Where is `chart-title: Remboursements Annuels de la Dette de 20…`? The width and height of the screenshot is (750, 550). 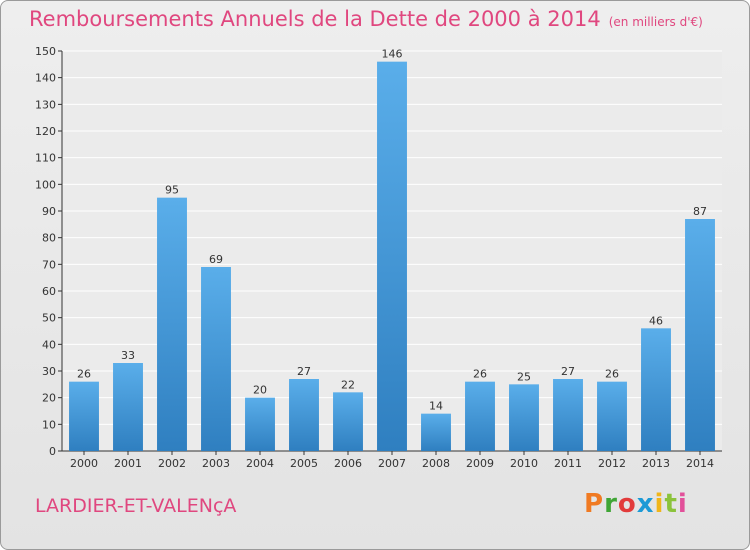 chart-title: Remboursements Annuels de la Dette de 20… is located at coordinates (366, 19).